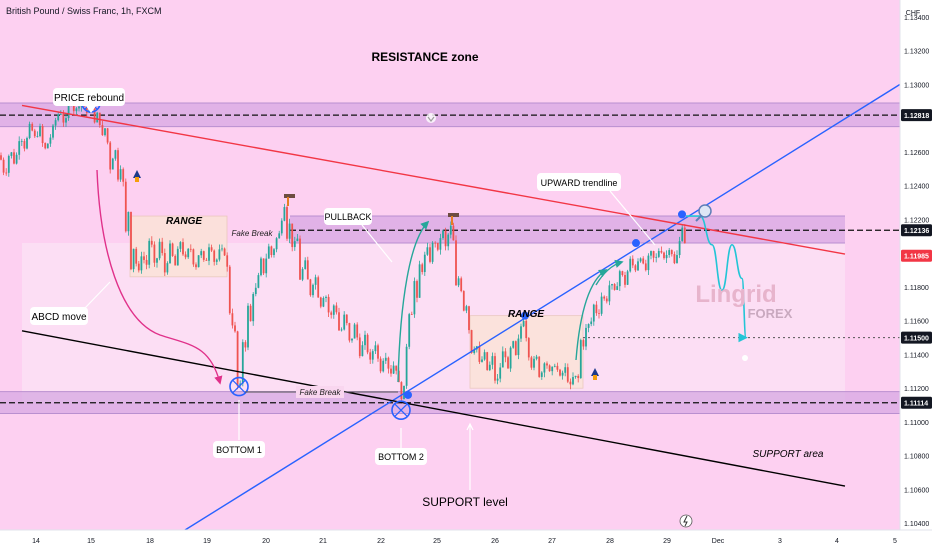 This screenshot has width=932, height=550. Describe the element at coordinates (916, 404) in the screenshot. I see `price-badge-label: 1.11114` at that location.